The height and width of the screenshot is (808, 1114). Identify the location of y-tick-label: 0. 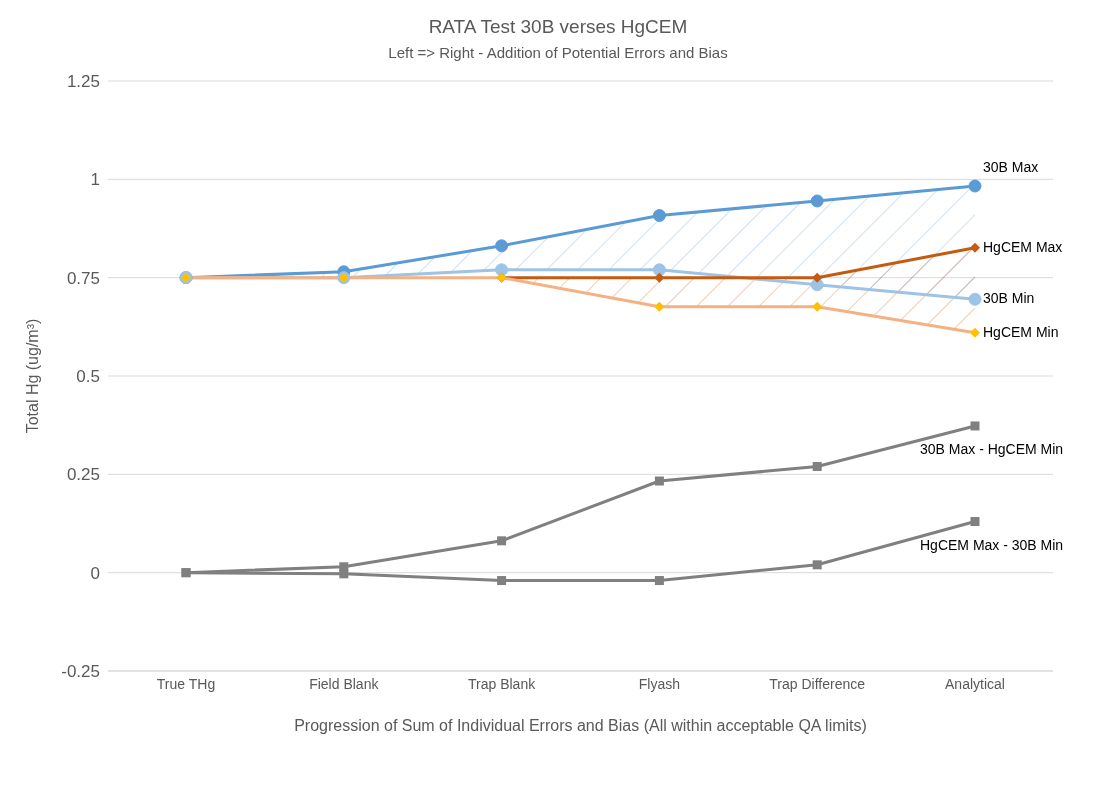
(95, 573).